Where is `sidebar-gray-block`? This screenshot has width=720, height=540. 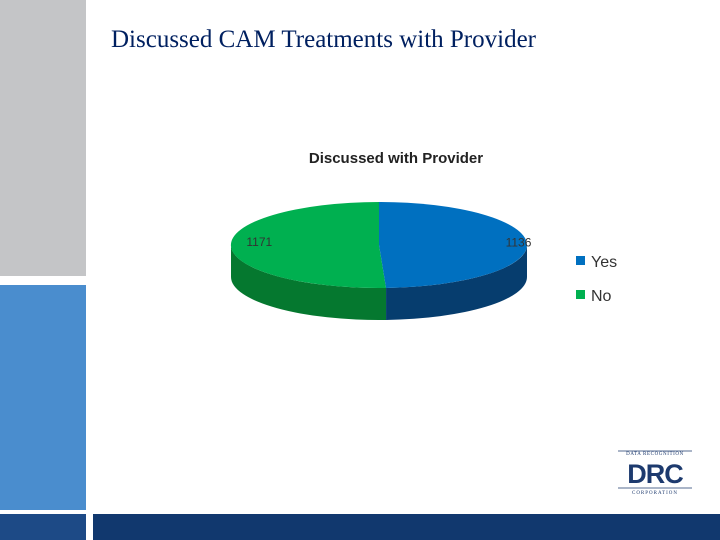 sidebar-gray-block is located at coordinates (43, 138).